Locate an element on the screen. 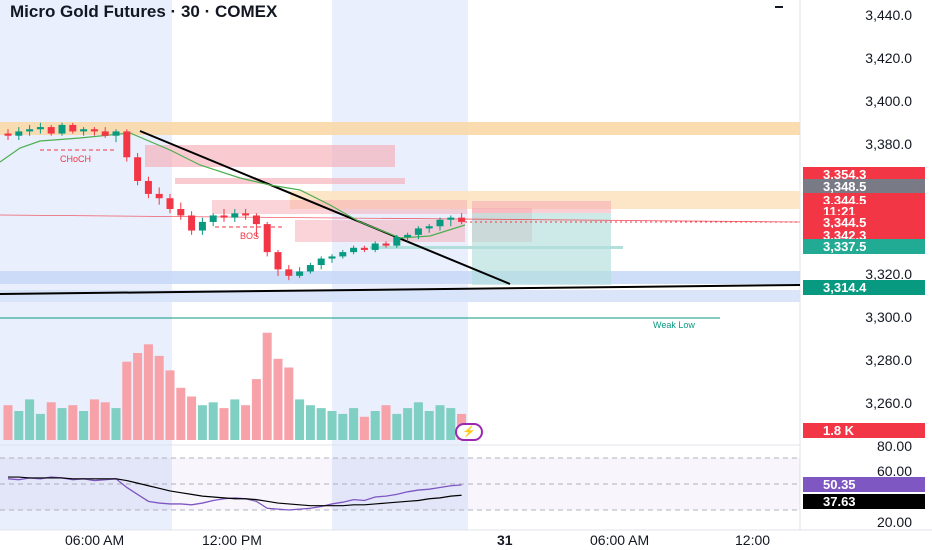 The image size is (932, 550). price-axis-label: 3,400.0 is located at coordinates (888, 101).